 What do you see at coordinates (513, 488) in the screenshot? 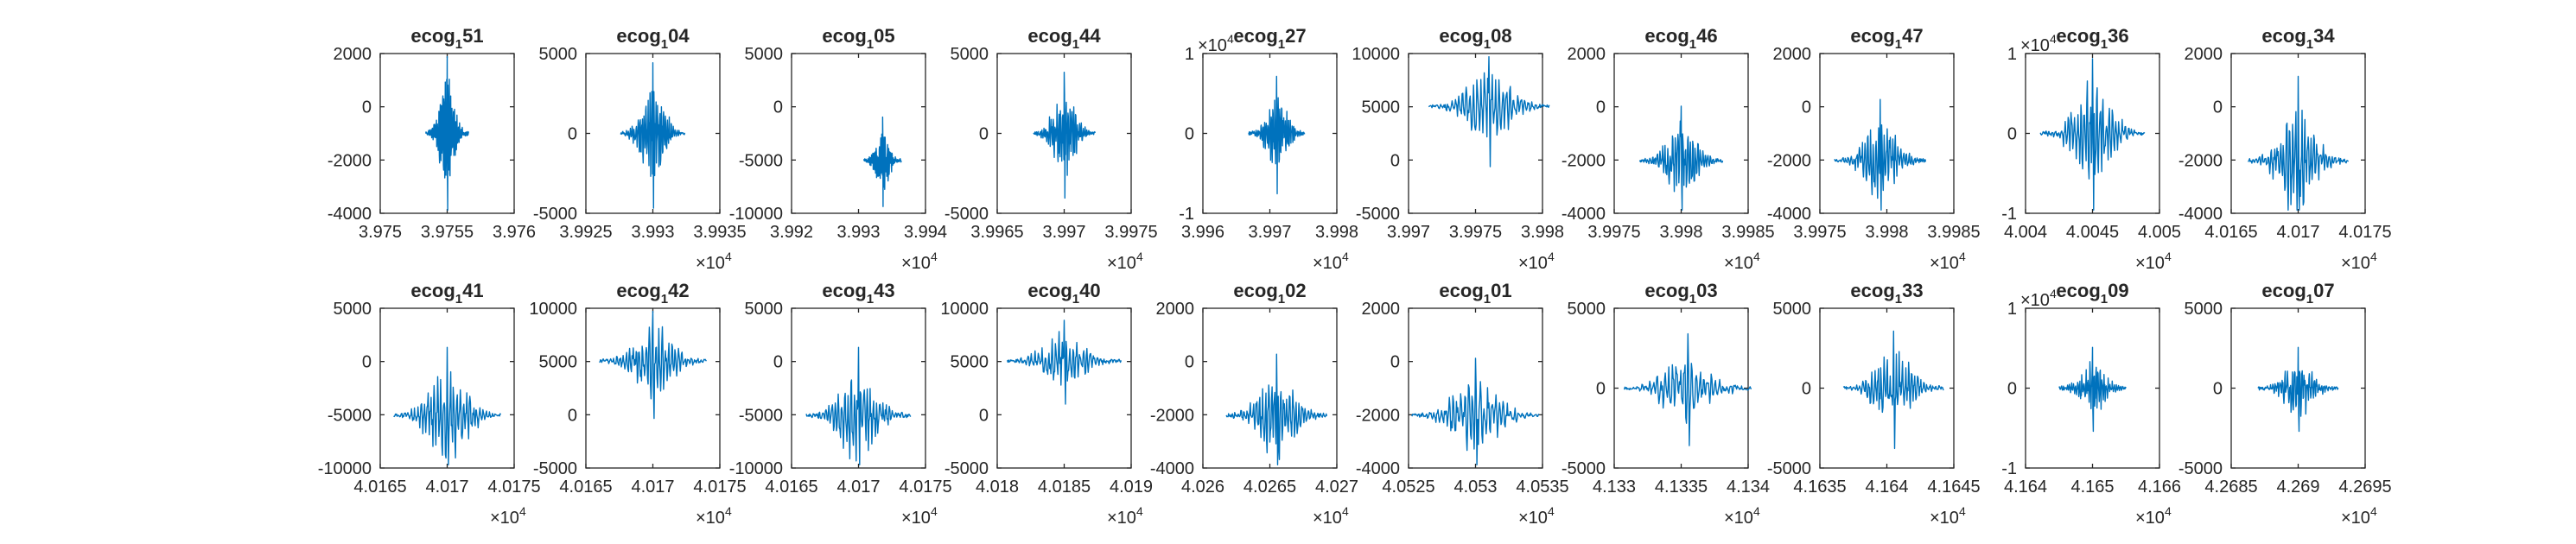
I see `x-tick-label: 4.0175` at bounding box center [513, 488].